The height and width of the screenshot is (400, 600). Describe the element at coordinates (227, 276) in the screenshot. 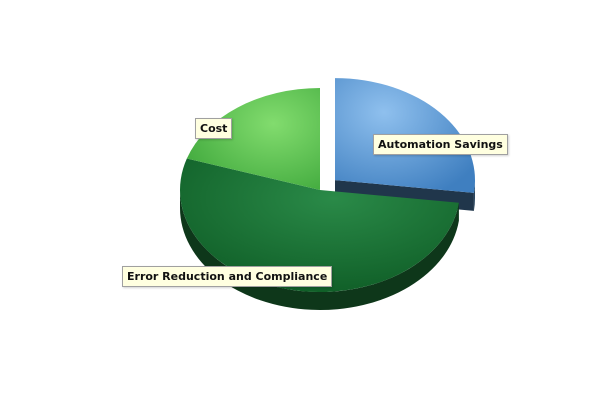

I see `slice-label-error-reduction-and-compliance: Error Reduction and Compliance` at that location.